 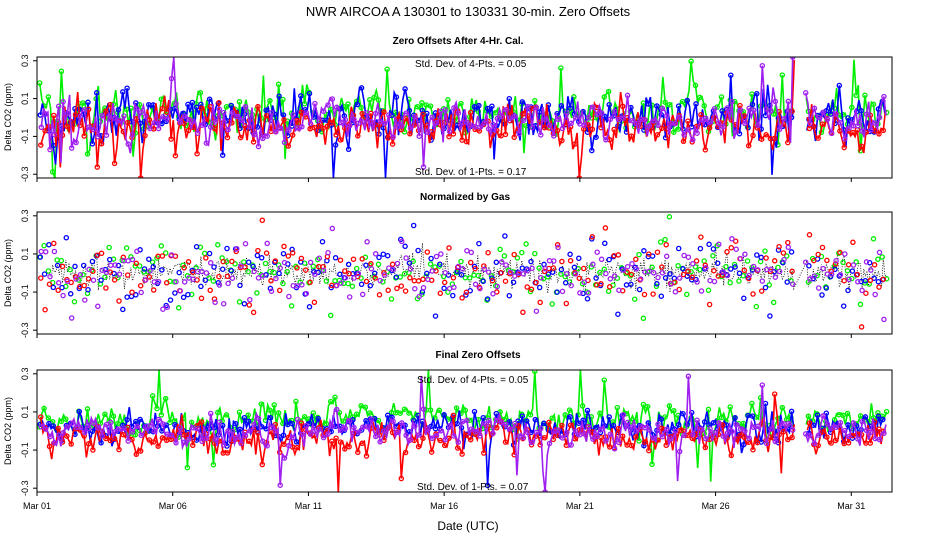 What do you see at coordinates (467, 268) in the screenshot?
I see `panel-2-mean-line` at bounding box center [467, 268].